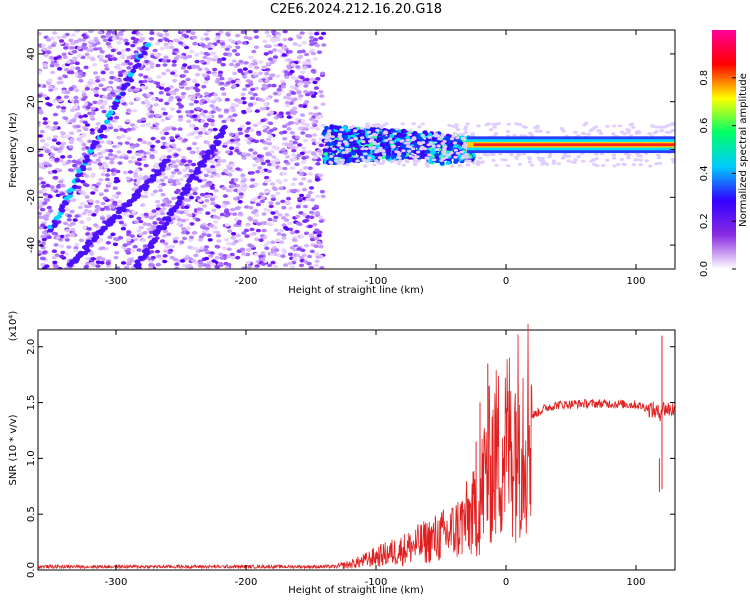 The height and width of the screenshot is (600, 750). What do you see at coordinates (31, 149) in the screenshot?
I see `y-tick-label: 0` at bounding box center [31, 149].